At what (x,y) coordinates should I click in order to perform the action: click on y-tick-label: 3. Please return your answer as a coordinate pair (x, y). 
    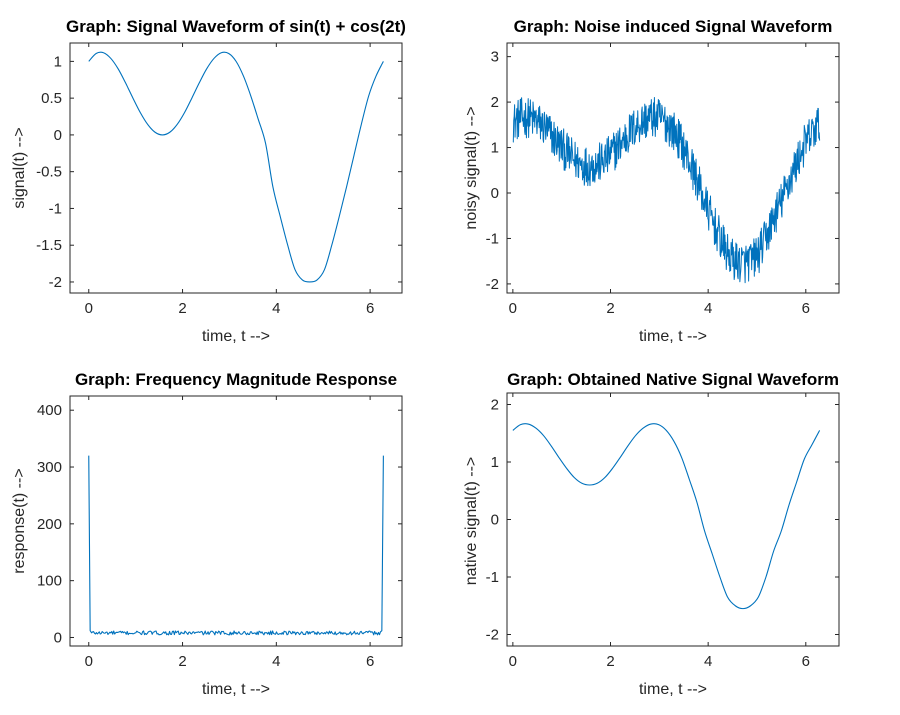
    Looking at the image, I should click on (495, 57).